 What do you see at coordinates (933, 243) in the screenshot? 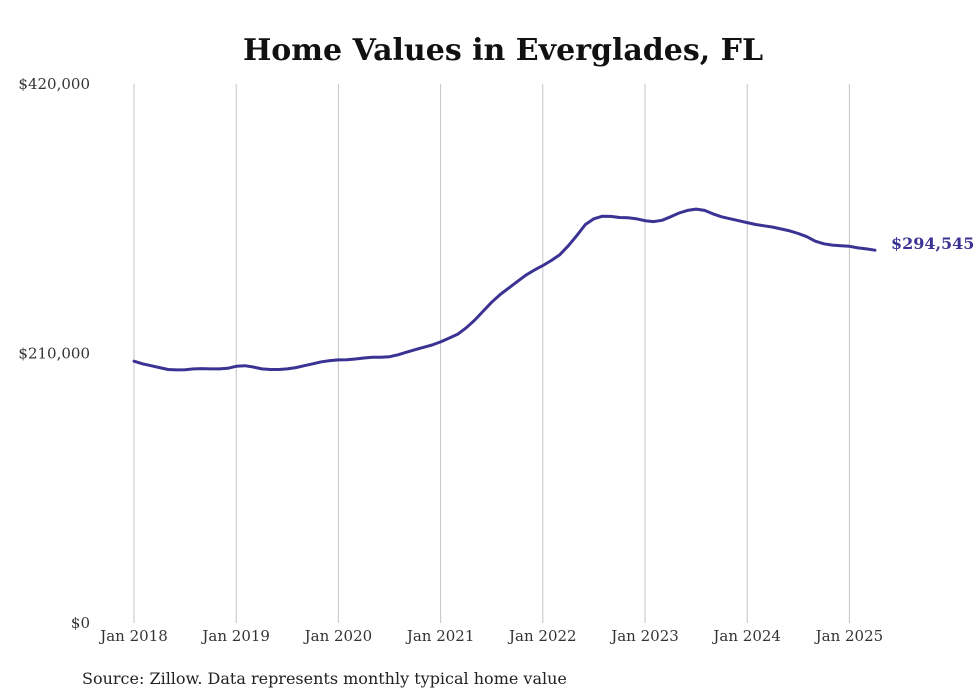
I see `latest-value-label: $294,545` at bounding box center [933, 243].